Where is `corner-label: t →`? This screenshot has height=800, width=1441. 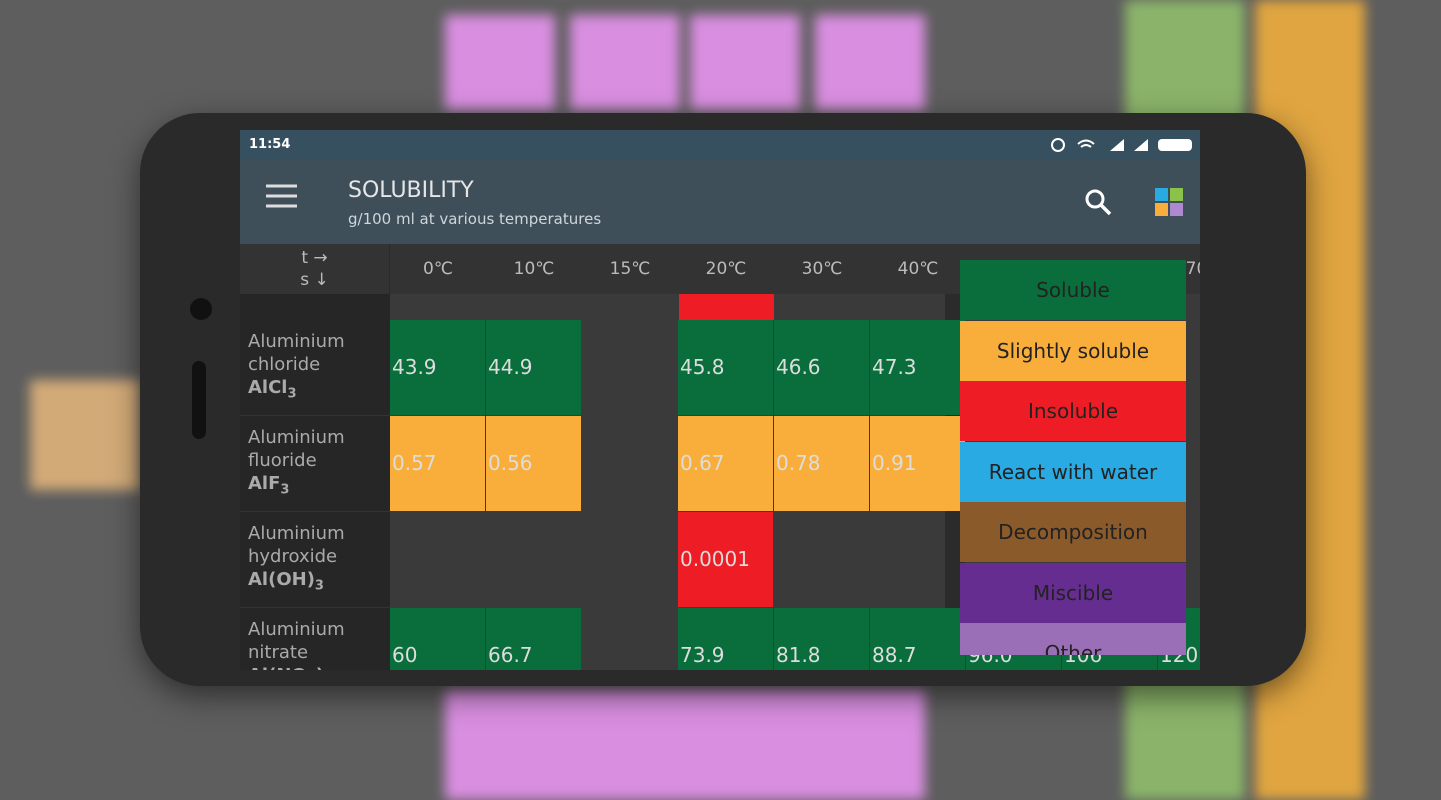 corner-label: t → is located at coordinates (314, 258).